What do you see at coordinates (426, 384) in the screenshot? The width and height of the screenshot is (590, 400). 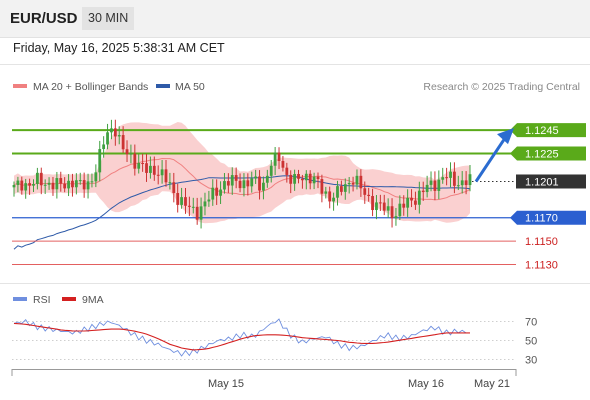 I see `x-axis-label: May 16` at bounding box center [426, 384].